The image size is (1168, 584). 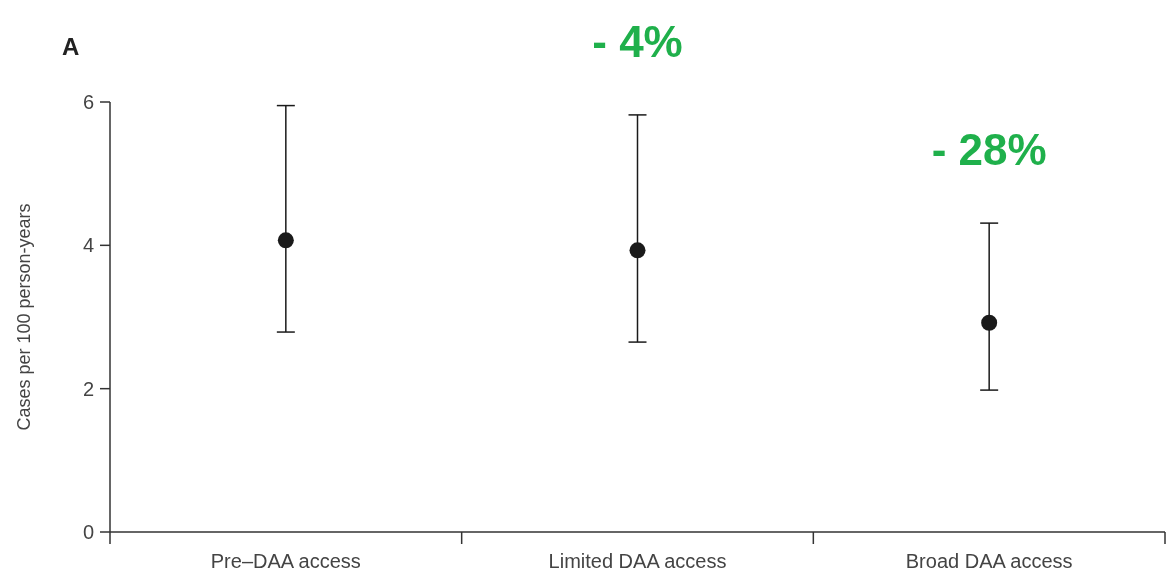 I want to click on x-tick-label: Pre–DAA access, so click(x=285, y=561).